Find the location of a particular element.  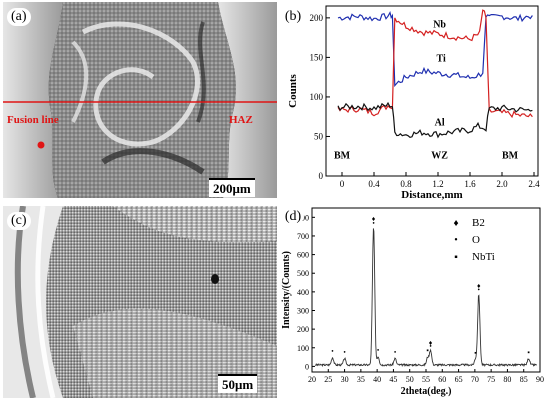

annotation-al: Al is located at coordinates (440, 122).